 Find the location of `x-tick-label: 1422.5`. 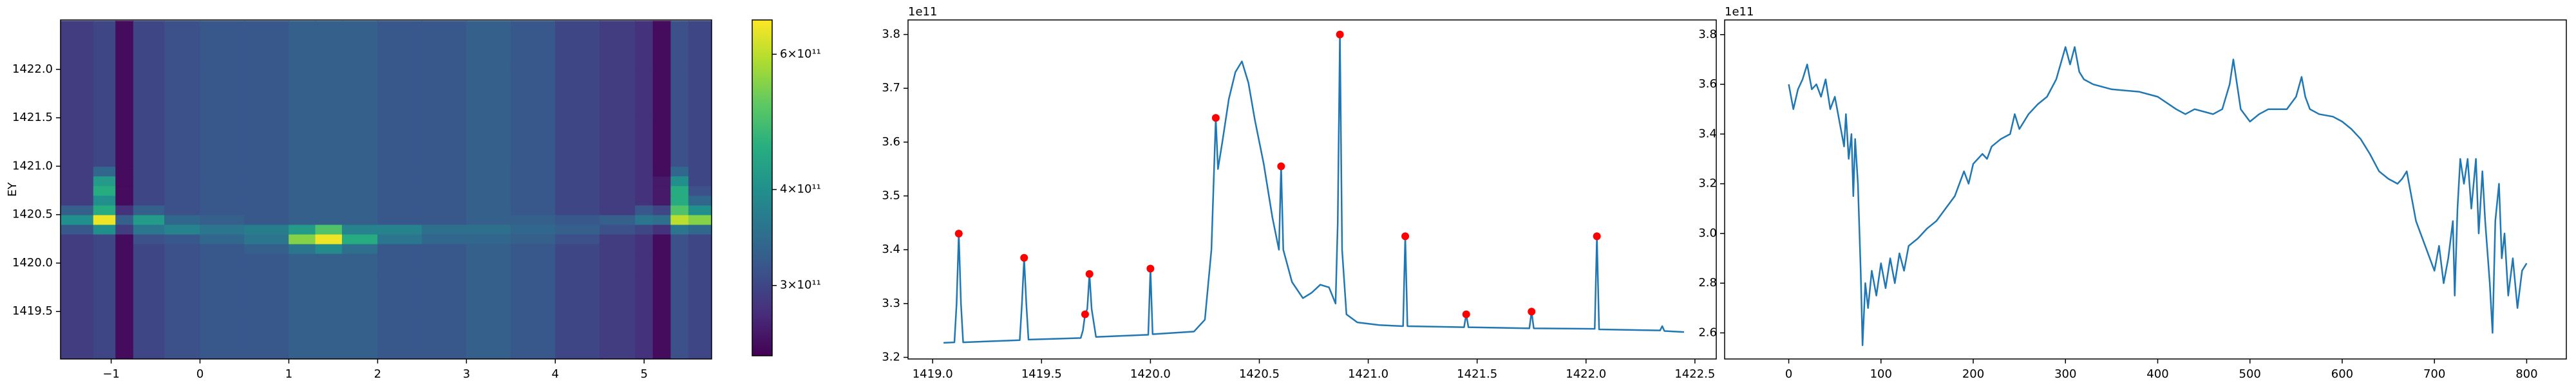

x-tick-label: 1422.5 is located at coordinates (1694, 374).